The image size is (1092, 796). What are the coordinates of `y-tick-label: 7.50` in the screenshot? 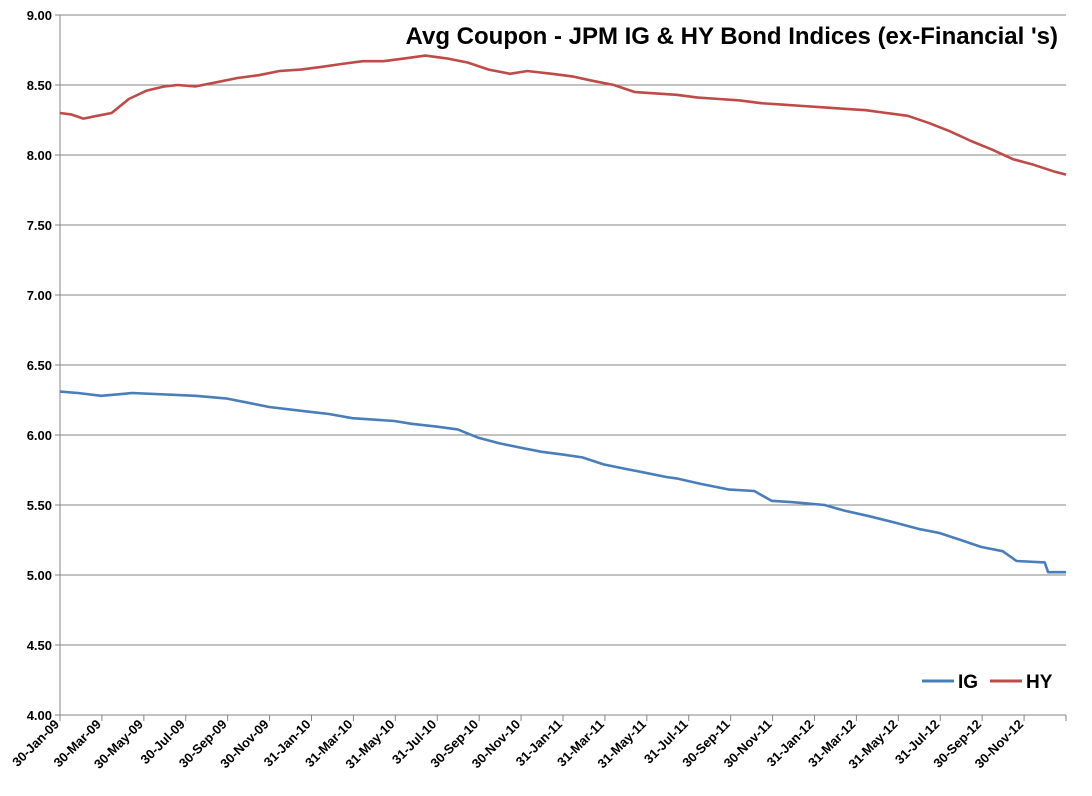 It's located at (39, 225).